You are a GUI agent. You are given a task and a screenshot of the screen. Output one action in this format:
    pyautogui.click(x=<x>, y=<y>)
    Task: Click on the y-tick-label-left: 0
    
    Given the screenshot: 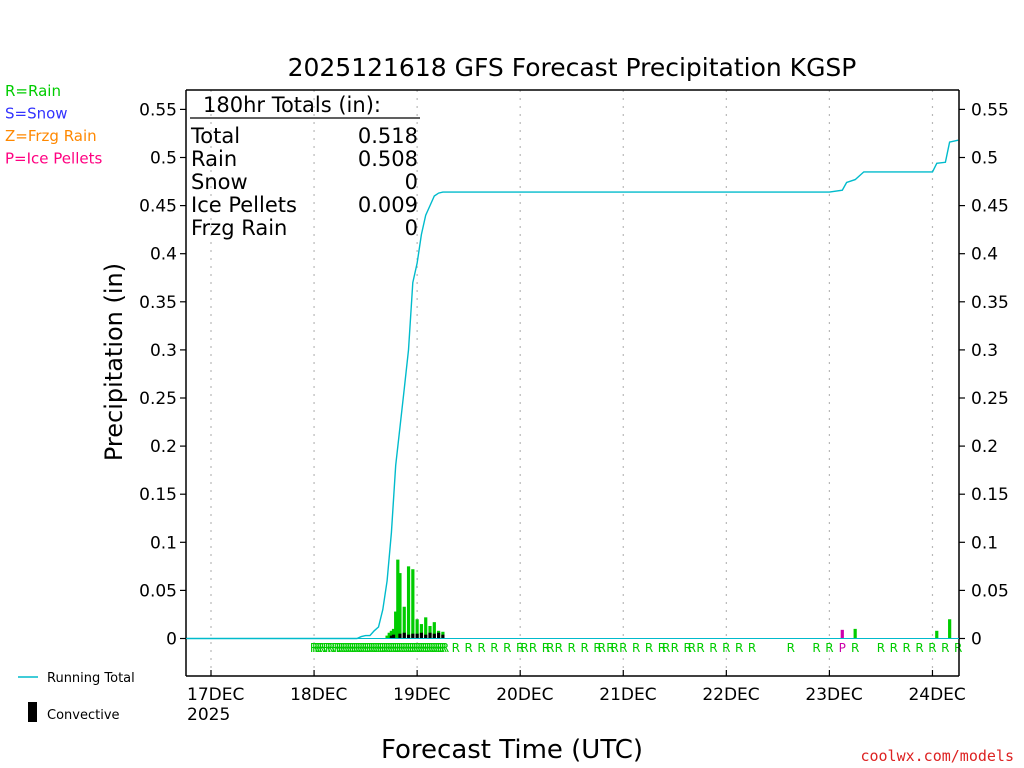 What is the action you would take?
    pyautogui.click(x=171, y=640)
    